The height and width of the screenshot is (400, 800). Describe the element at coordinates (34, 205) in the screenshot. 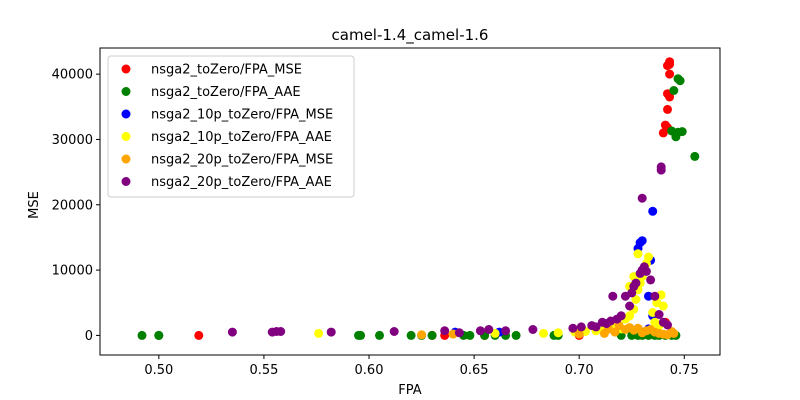

I see `y-axis-label: MSE` at that location.